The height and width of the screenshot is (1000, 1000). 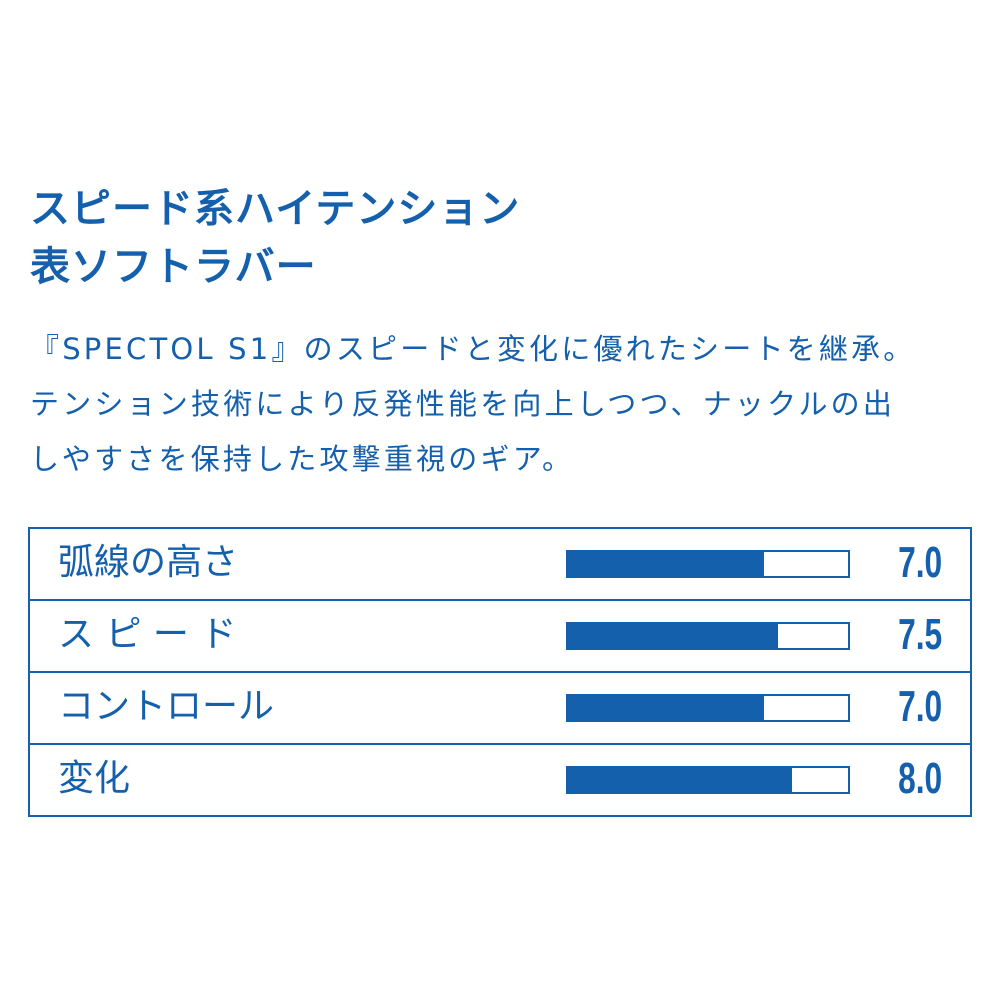 I want to click on title-line-2: 表ソフトラバー, so click(x=173, y=267).